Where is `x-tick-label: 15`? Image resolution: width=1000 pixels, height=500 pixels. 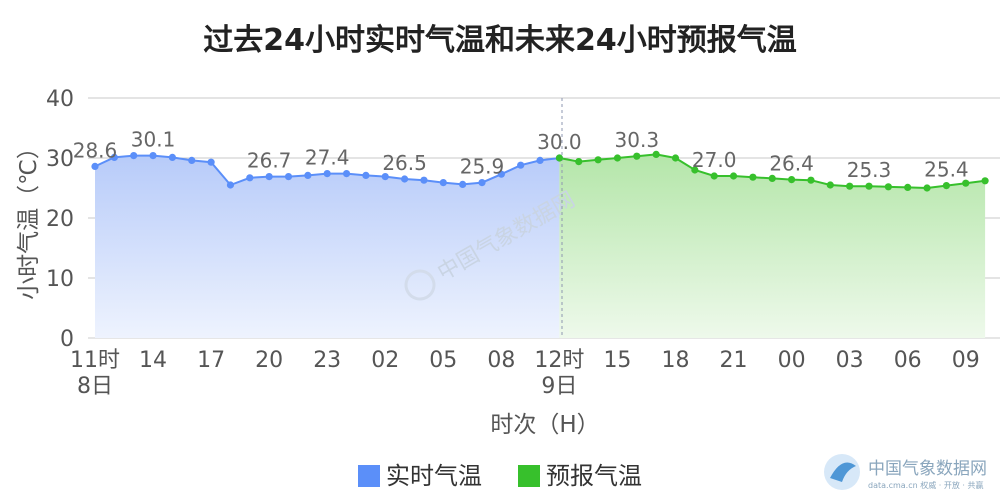 x-tick-label: 15 is located at coordinates (617, 360).